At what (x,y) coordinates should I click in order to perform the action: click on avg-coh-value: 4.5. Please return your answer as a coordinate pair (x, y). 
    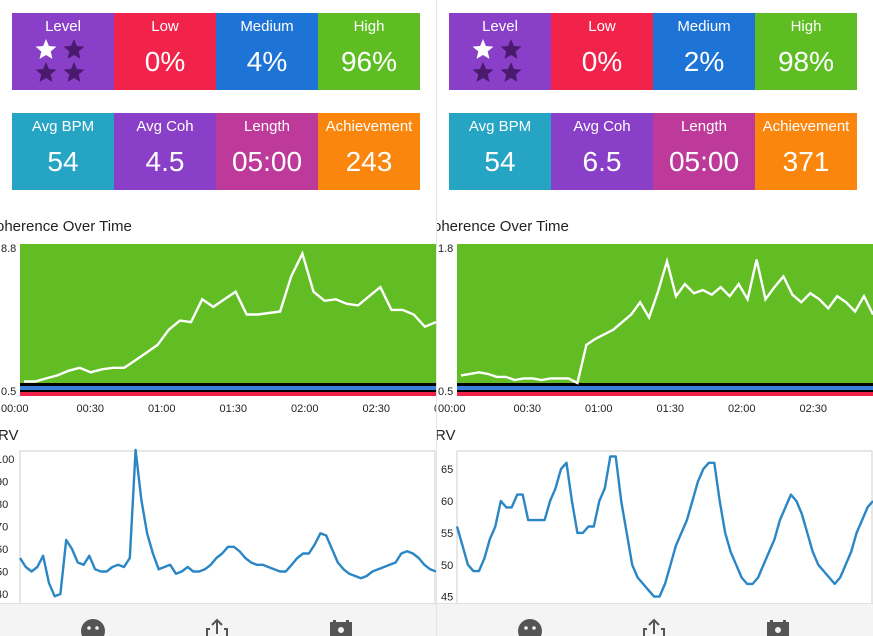
    Looking at the image, I should click on (165, 161).